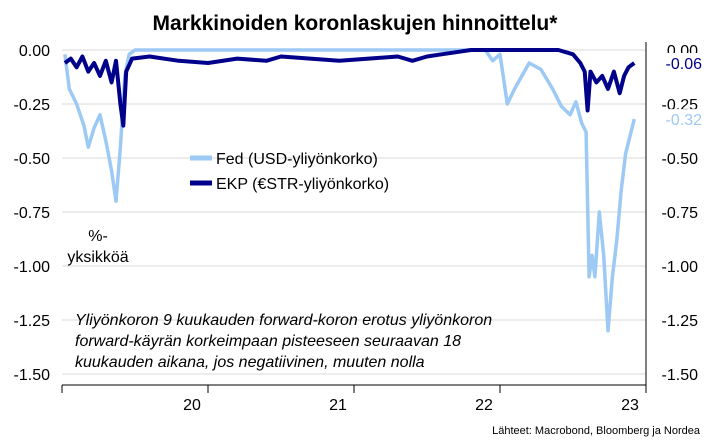 The width and height of the screenshot is (710, 448). I want to click on left-axis: 0.00 -0.25 -0.50 -0.75 -1.00 -1.25 -1.50, so click(32, 213).